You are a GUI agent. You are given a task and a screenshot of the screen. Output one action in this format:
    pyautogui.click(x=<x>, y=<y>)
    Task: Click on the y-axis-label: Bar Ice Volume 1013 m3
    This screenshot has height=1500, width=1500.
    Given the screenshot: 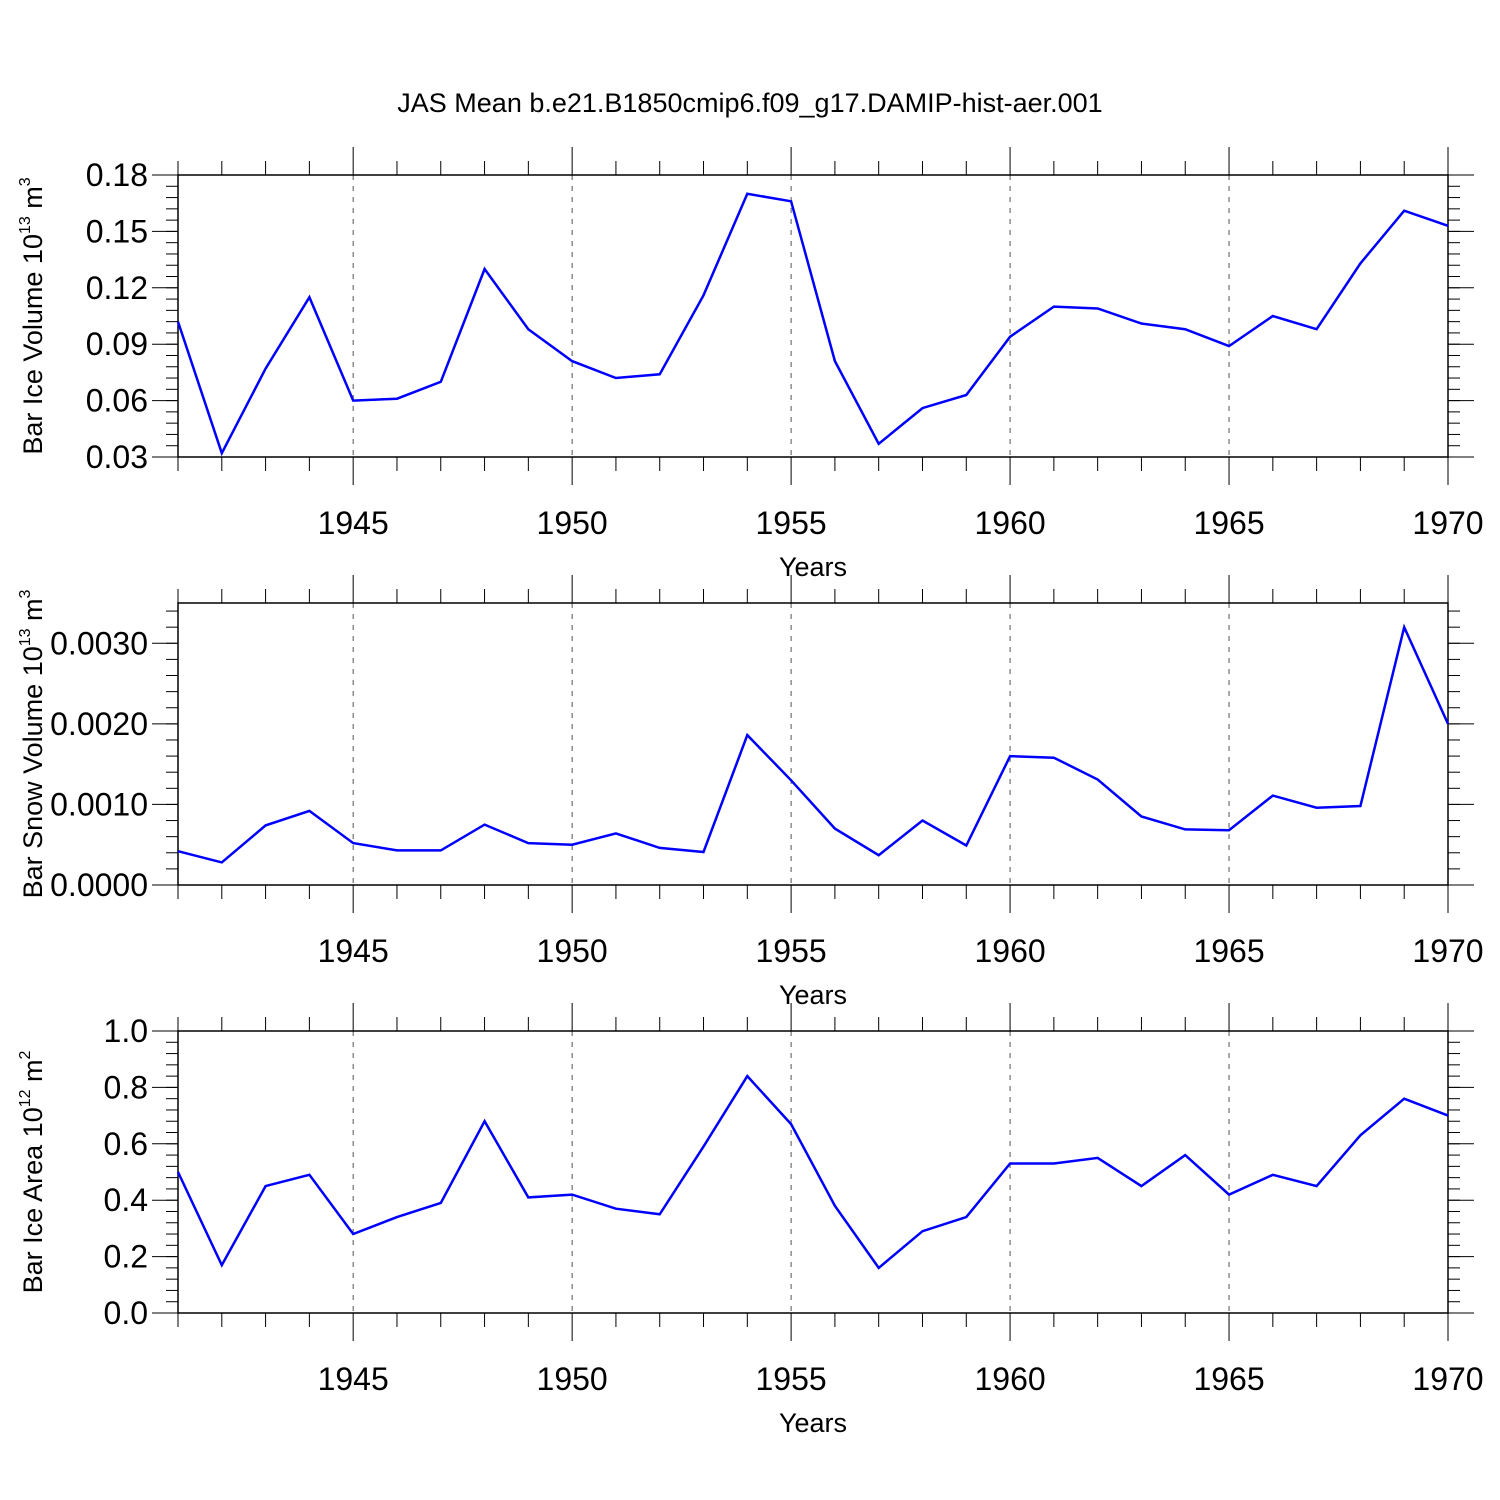 What is the action you would take?
    pyautogui.click(x=32, y=315)
    